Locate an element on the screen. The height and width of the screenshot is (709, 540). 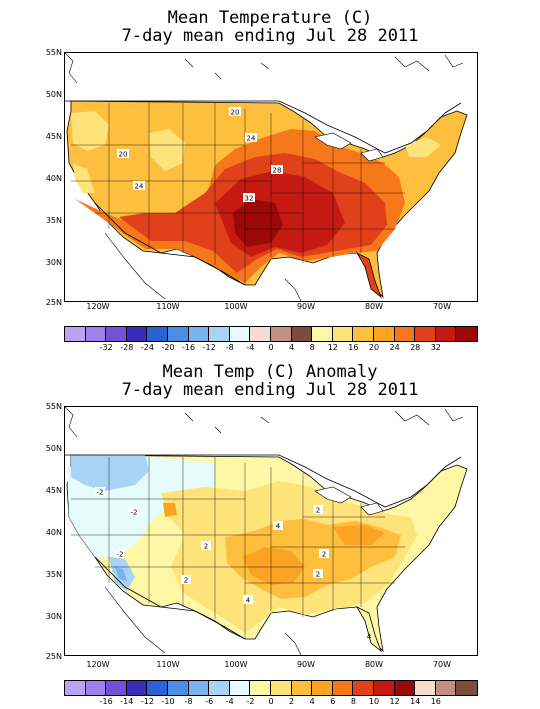
map2-lon-label-90w: 90W is located at coordinates (306, 664).